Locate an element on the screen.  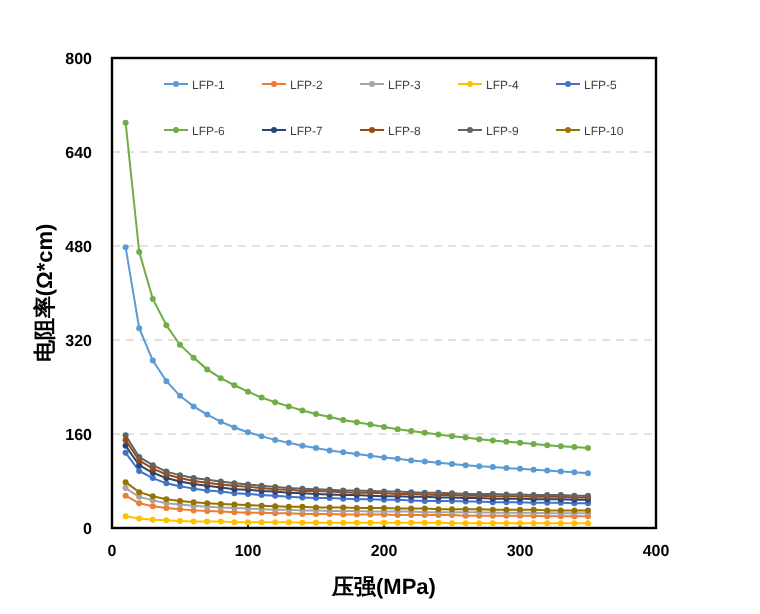
x-axis-title: 压强(MPa) is located at coordinates (383, 588).